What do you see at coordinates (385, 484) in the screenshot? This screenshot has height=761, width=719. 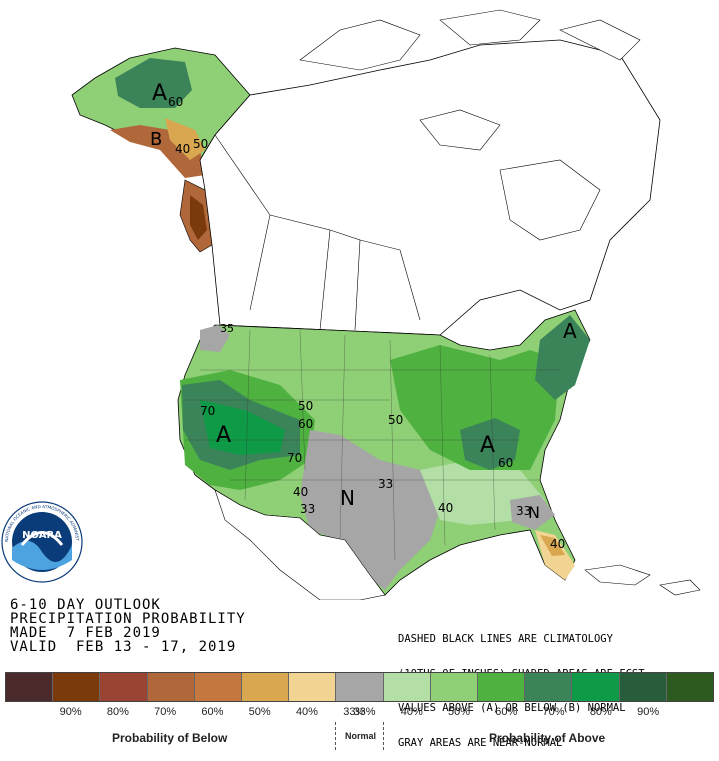 I see `sw-33b-label: 33` at bounding box center [385, 484].